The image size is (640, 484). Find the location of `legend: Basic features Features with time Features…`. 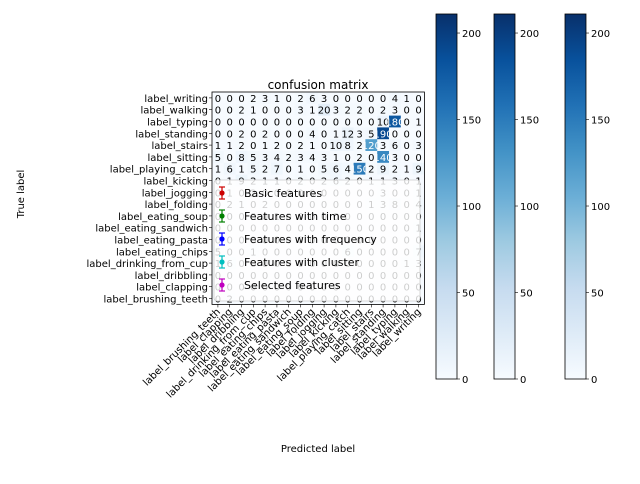

legend: Basic features Features with time Features… is located at coordinates (317, 240).